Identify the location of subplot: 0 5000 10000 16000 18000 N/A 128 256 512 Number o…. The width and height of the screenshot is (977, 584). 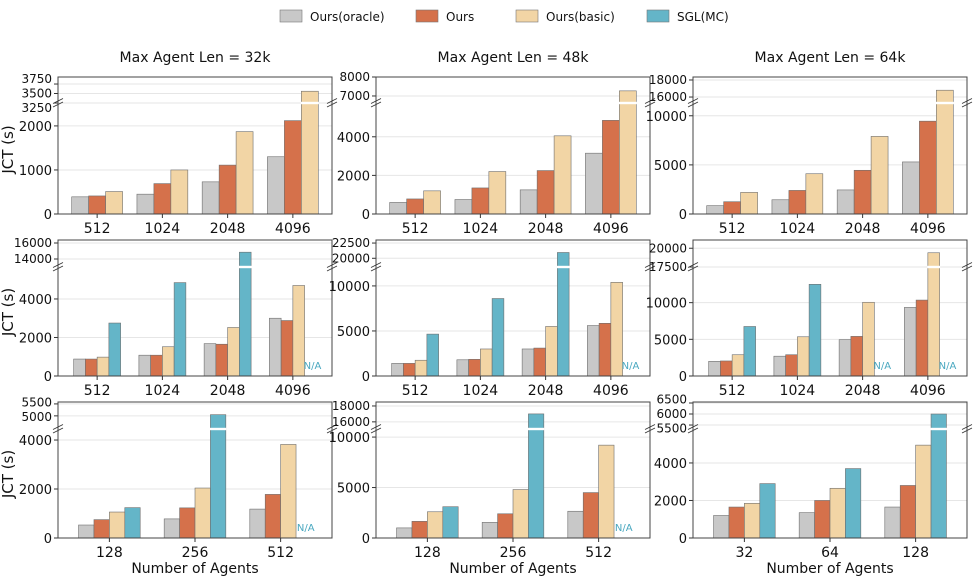
(492, 488).